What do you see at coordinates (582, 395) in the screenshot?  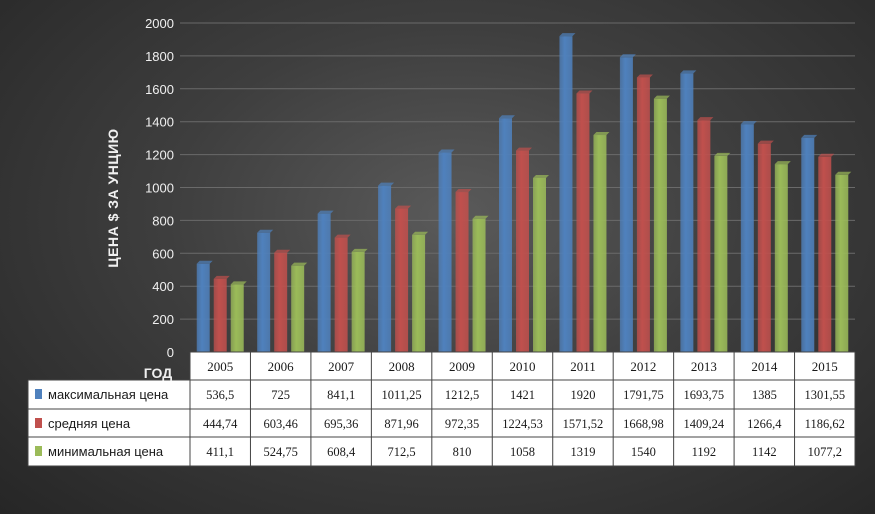 I see `data-label: 1920` at bounding box center [582, 395].